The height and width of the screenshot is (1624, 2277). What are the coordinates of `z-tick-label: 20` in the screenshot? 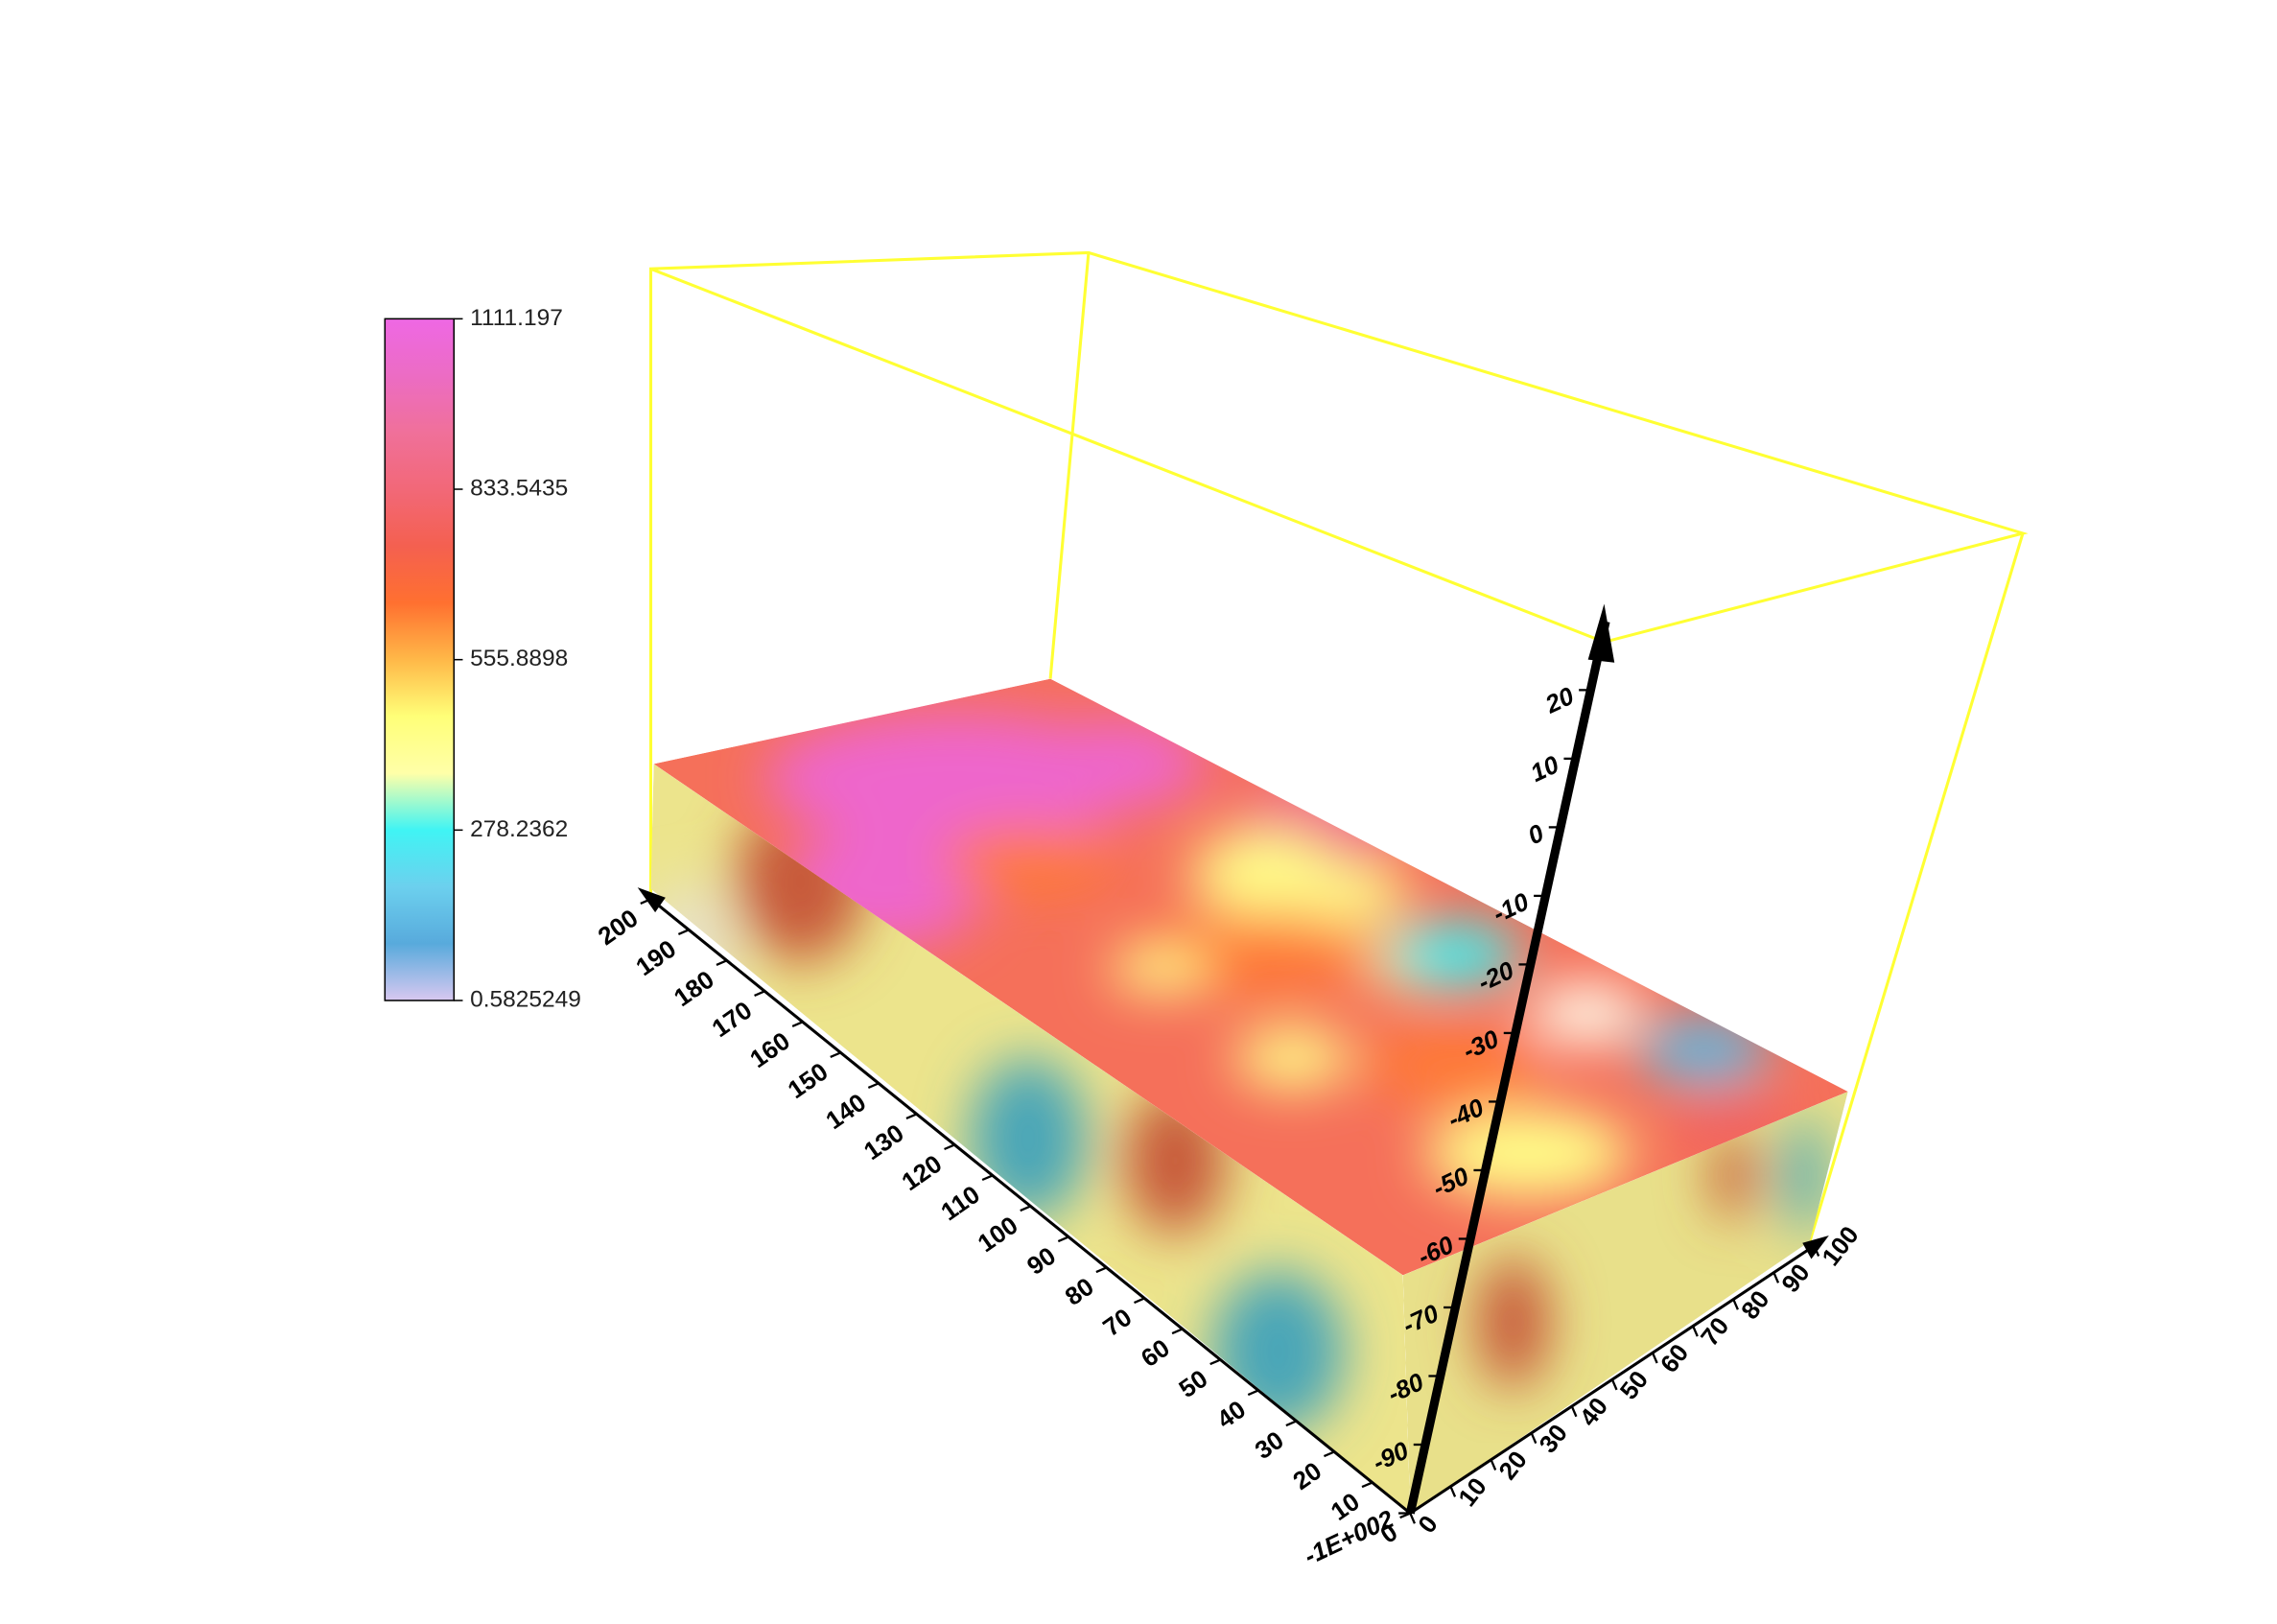 It's located at (1559, 700).